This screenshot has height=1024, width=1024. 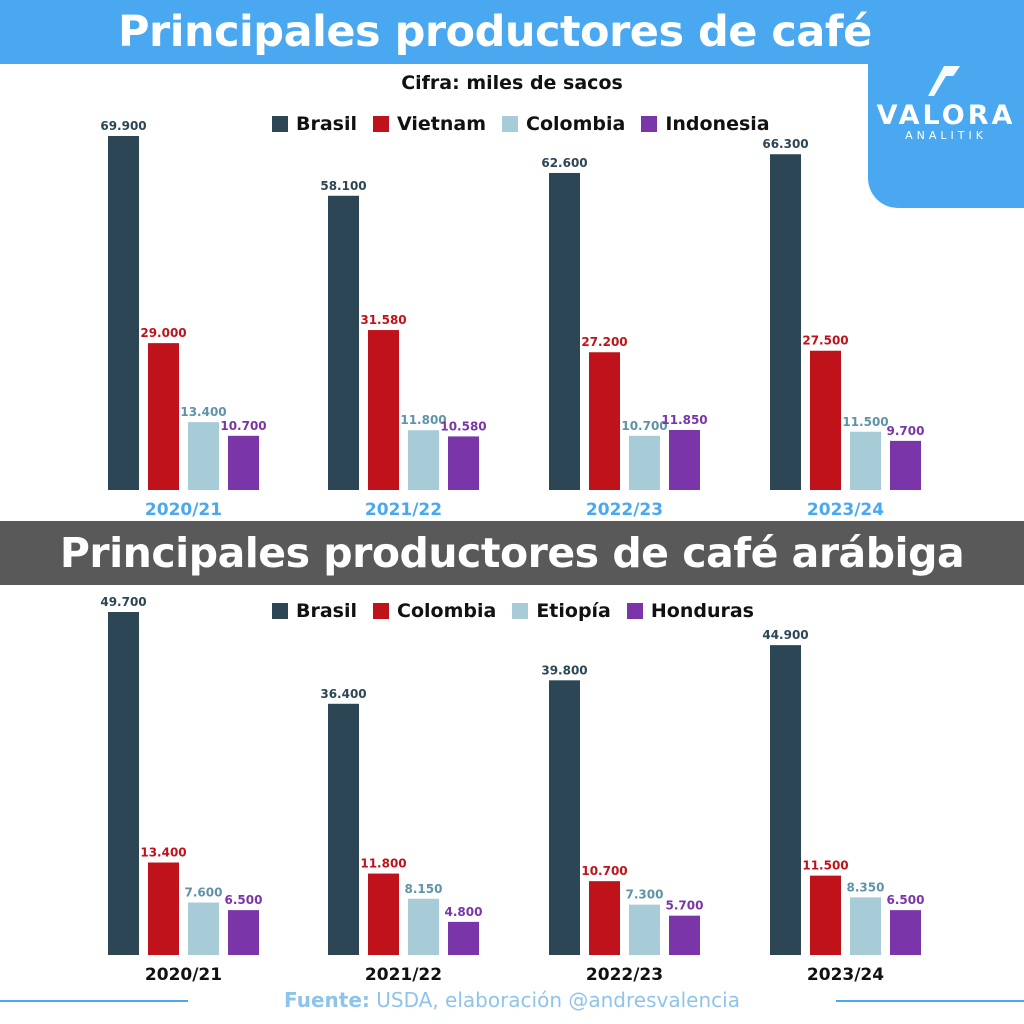 I want to click on bar-brasil-2020/21, so click(x=123, y=783).